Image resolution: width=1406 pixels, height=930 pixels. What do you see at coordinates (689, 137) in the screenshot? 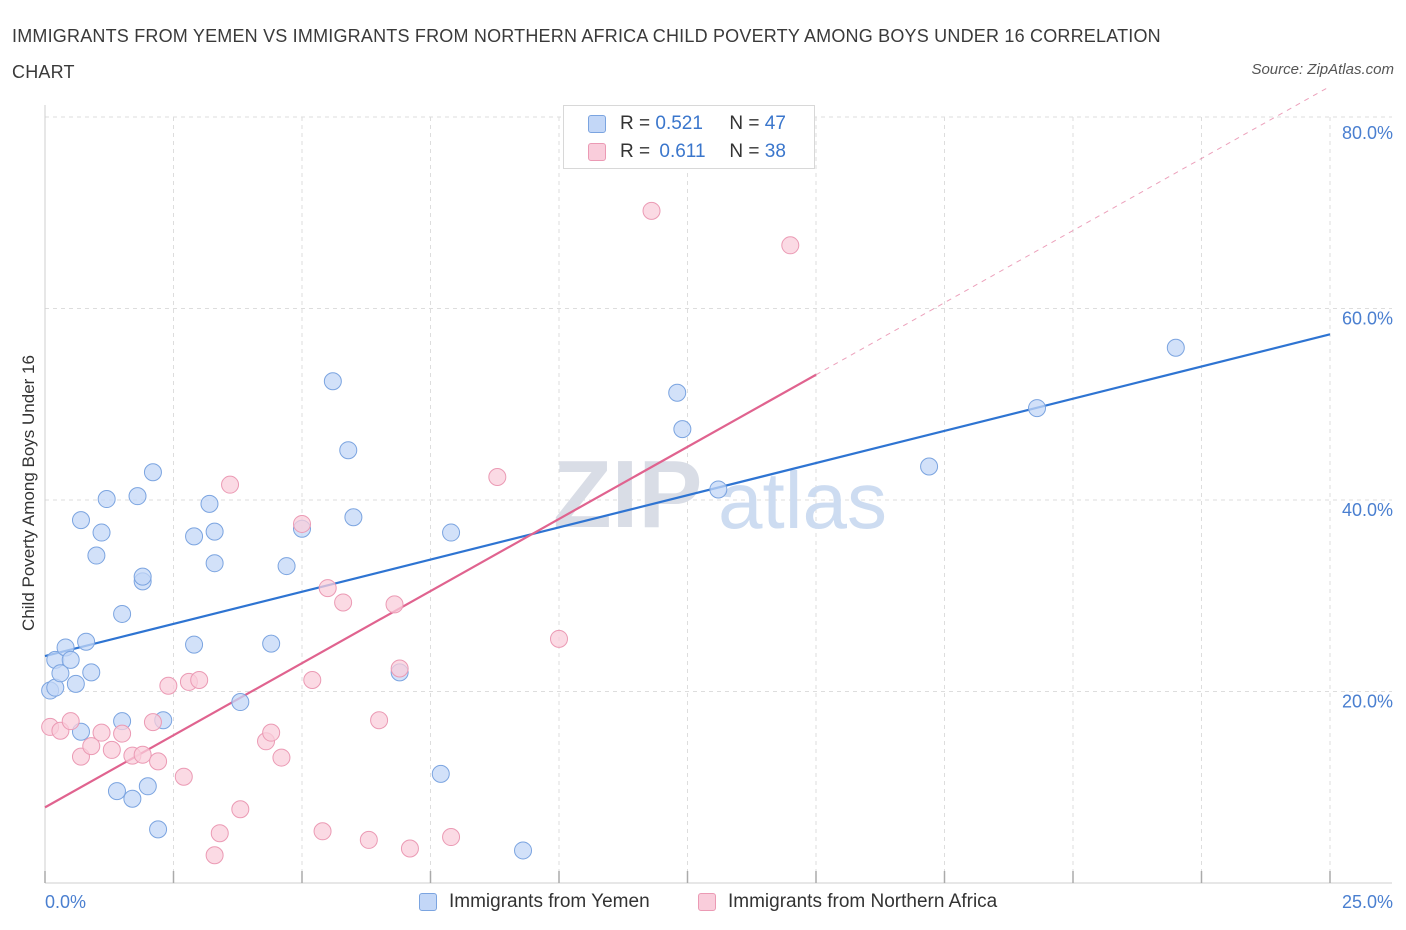
I see `stats-legend: R = 0.521 N = 47 R = 0.611 N = 38` at bounding box center [689, 137].